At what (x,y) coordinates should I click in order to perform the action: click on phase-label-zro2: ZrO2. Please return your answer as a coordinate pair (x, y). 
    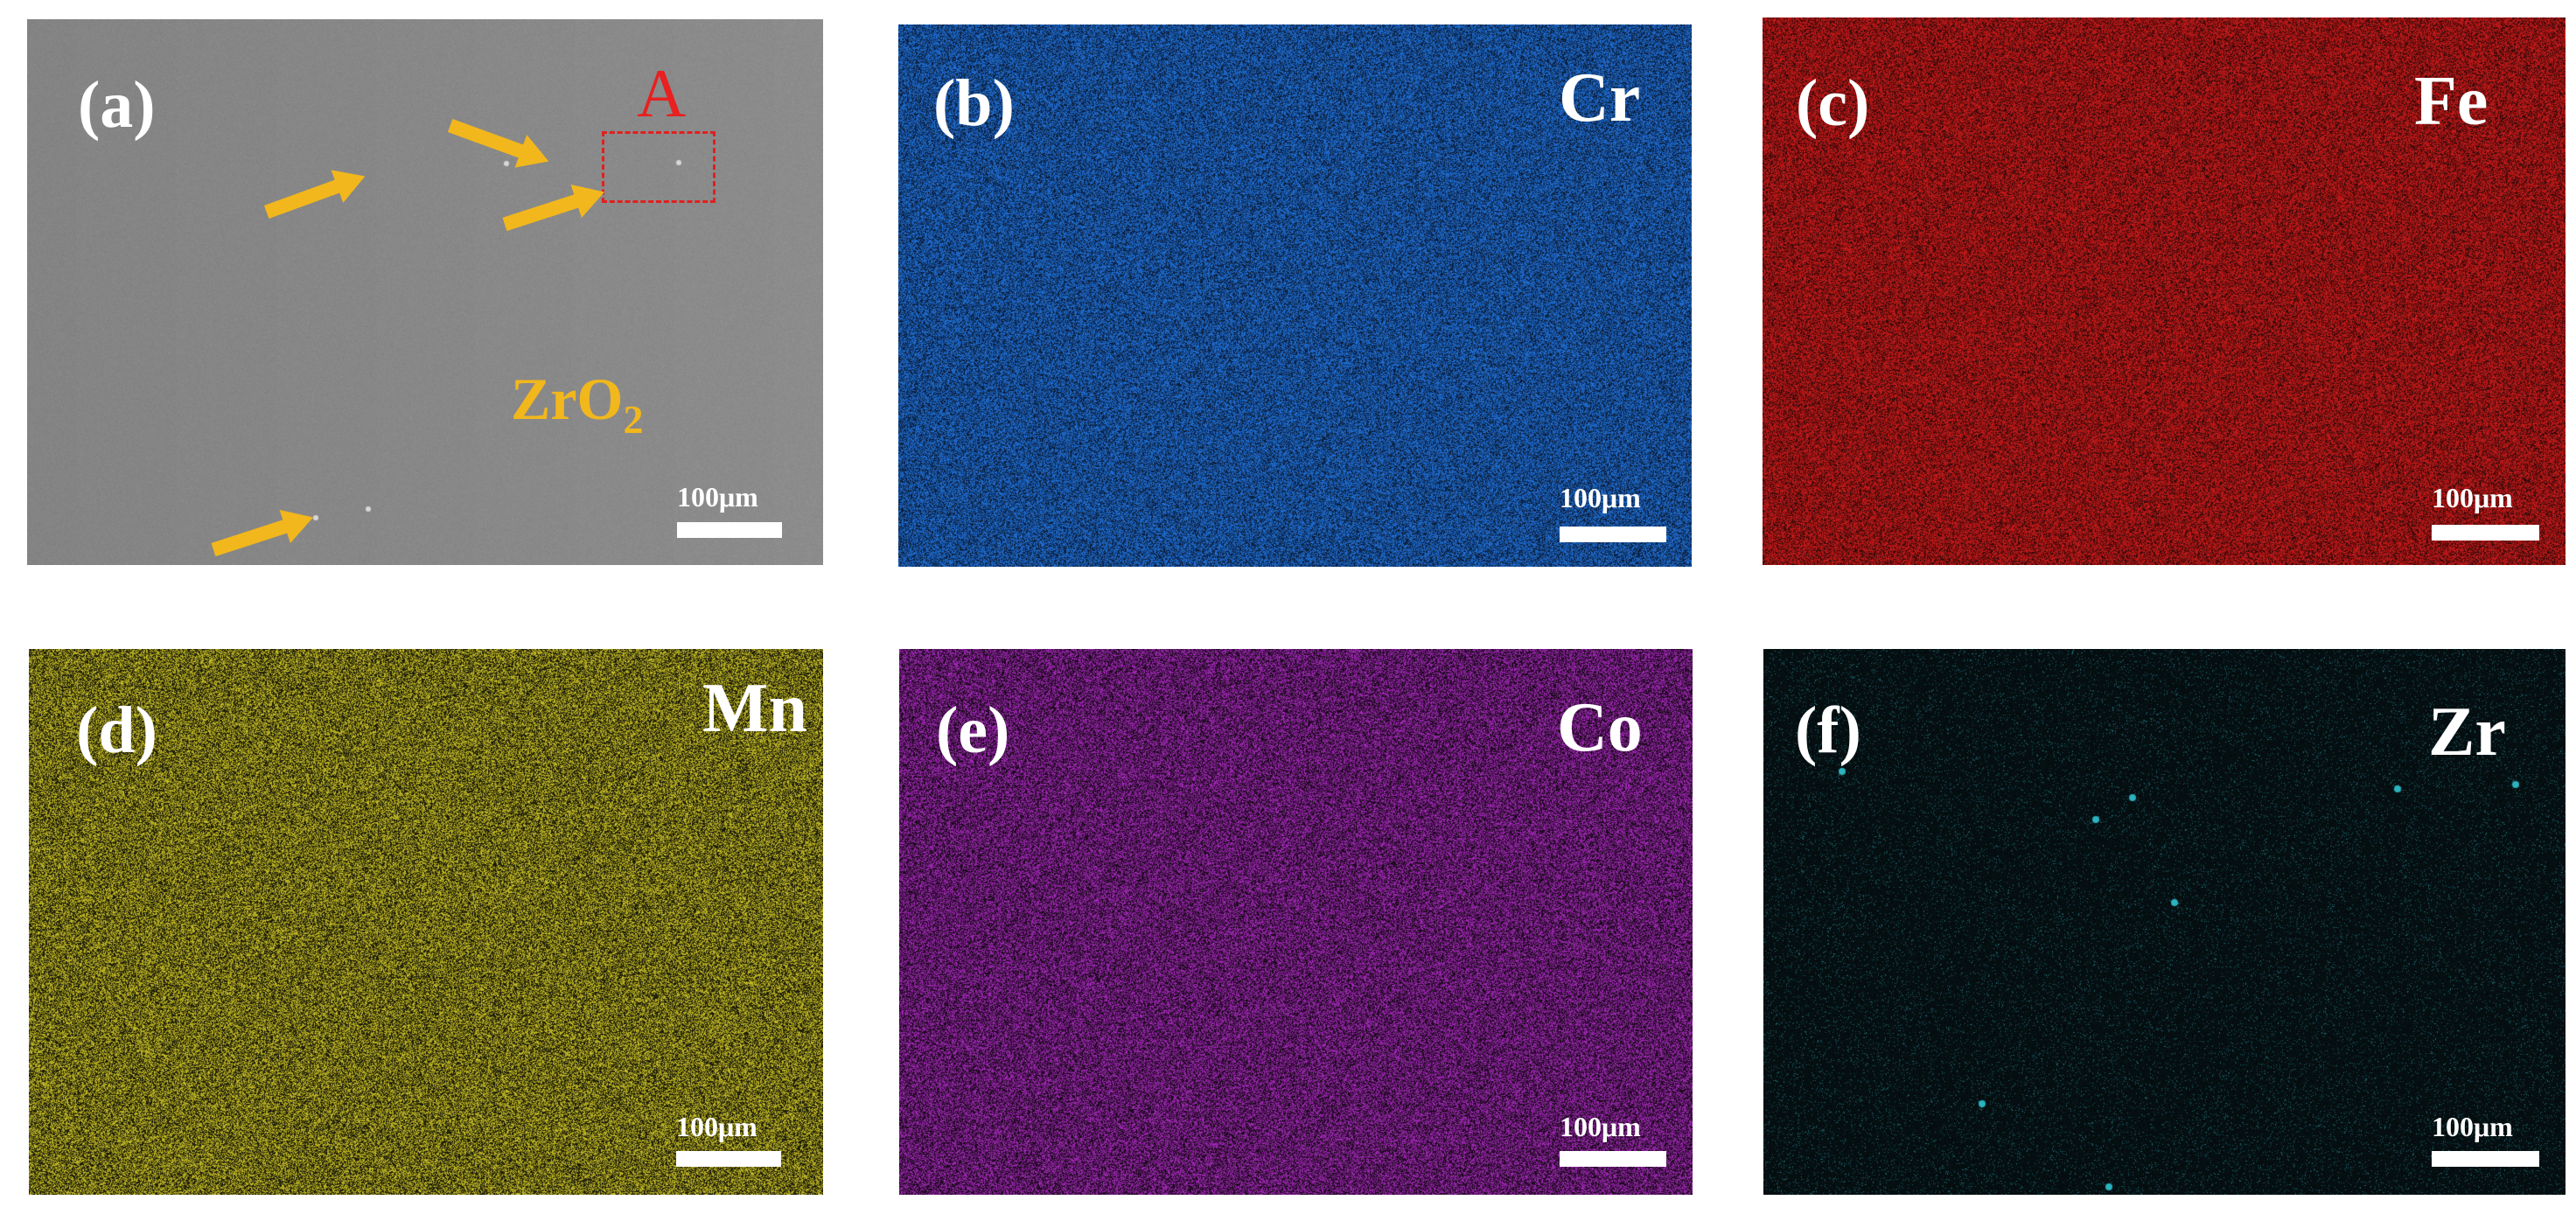
    Looking at the image, I should click on (577, 404).